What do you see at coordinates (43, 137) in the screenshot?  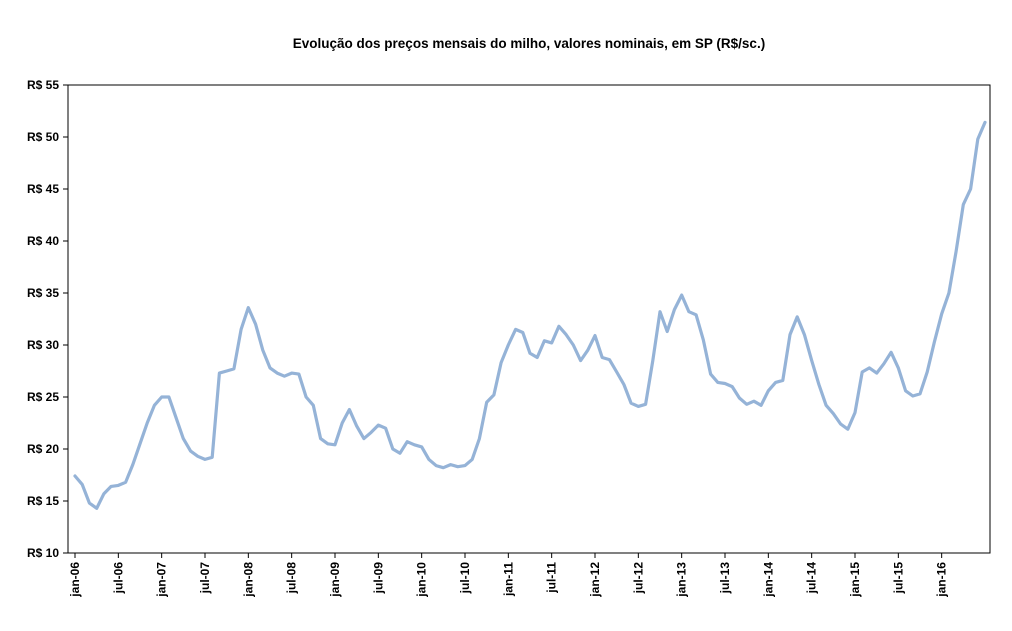 I see `y-axis-label: R$ 50` at bounding box center [43, 137].